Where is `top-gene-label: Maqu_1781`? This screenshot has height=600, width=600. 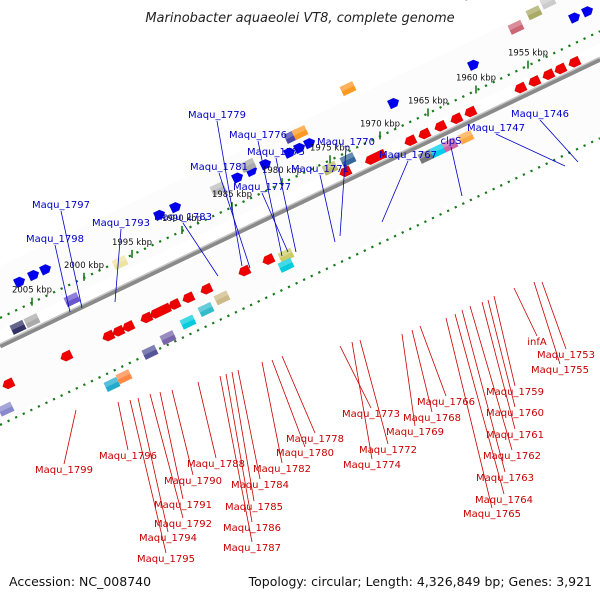 top-gene-label: Maqu_1781 is located at coordinates (219, 167).